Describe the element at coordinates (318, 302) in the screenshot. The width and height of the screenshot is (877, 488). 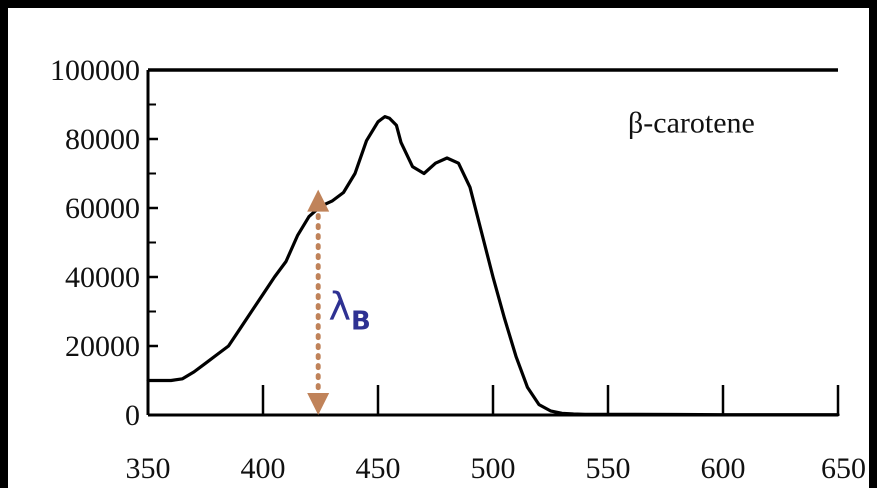
I see `lambda-b-arrow` at that location.